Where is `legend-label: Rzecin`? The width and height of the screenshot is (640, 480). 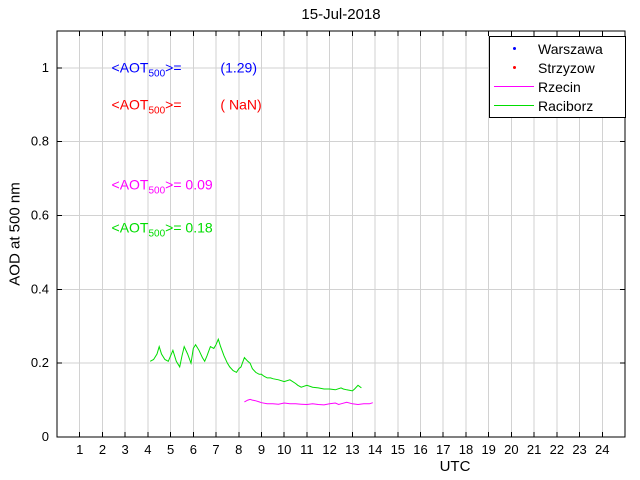
legend-label: Rzecin is located at coordinates (559, 86).